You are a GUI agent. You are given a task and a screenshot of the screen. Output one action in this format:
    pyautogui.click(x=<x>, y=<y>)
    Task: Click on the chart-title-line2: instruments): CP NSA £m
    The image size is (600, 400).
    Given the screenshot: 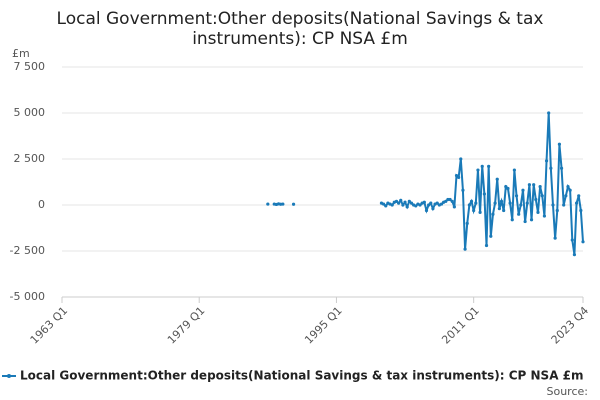 What is the action you would take?
    pyautogui.click(x=300, y=39)
    